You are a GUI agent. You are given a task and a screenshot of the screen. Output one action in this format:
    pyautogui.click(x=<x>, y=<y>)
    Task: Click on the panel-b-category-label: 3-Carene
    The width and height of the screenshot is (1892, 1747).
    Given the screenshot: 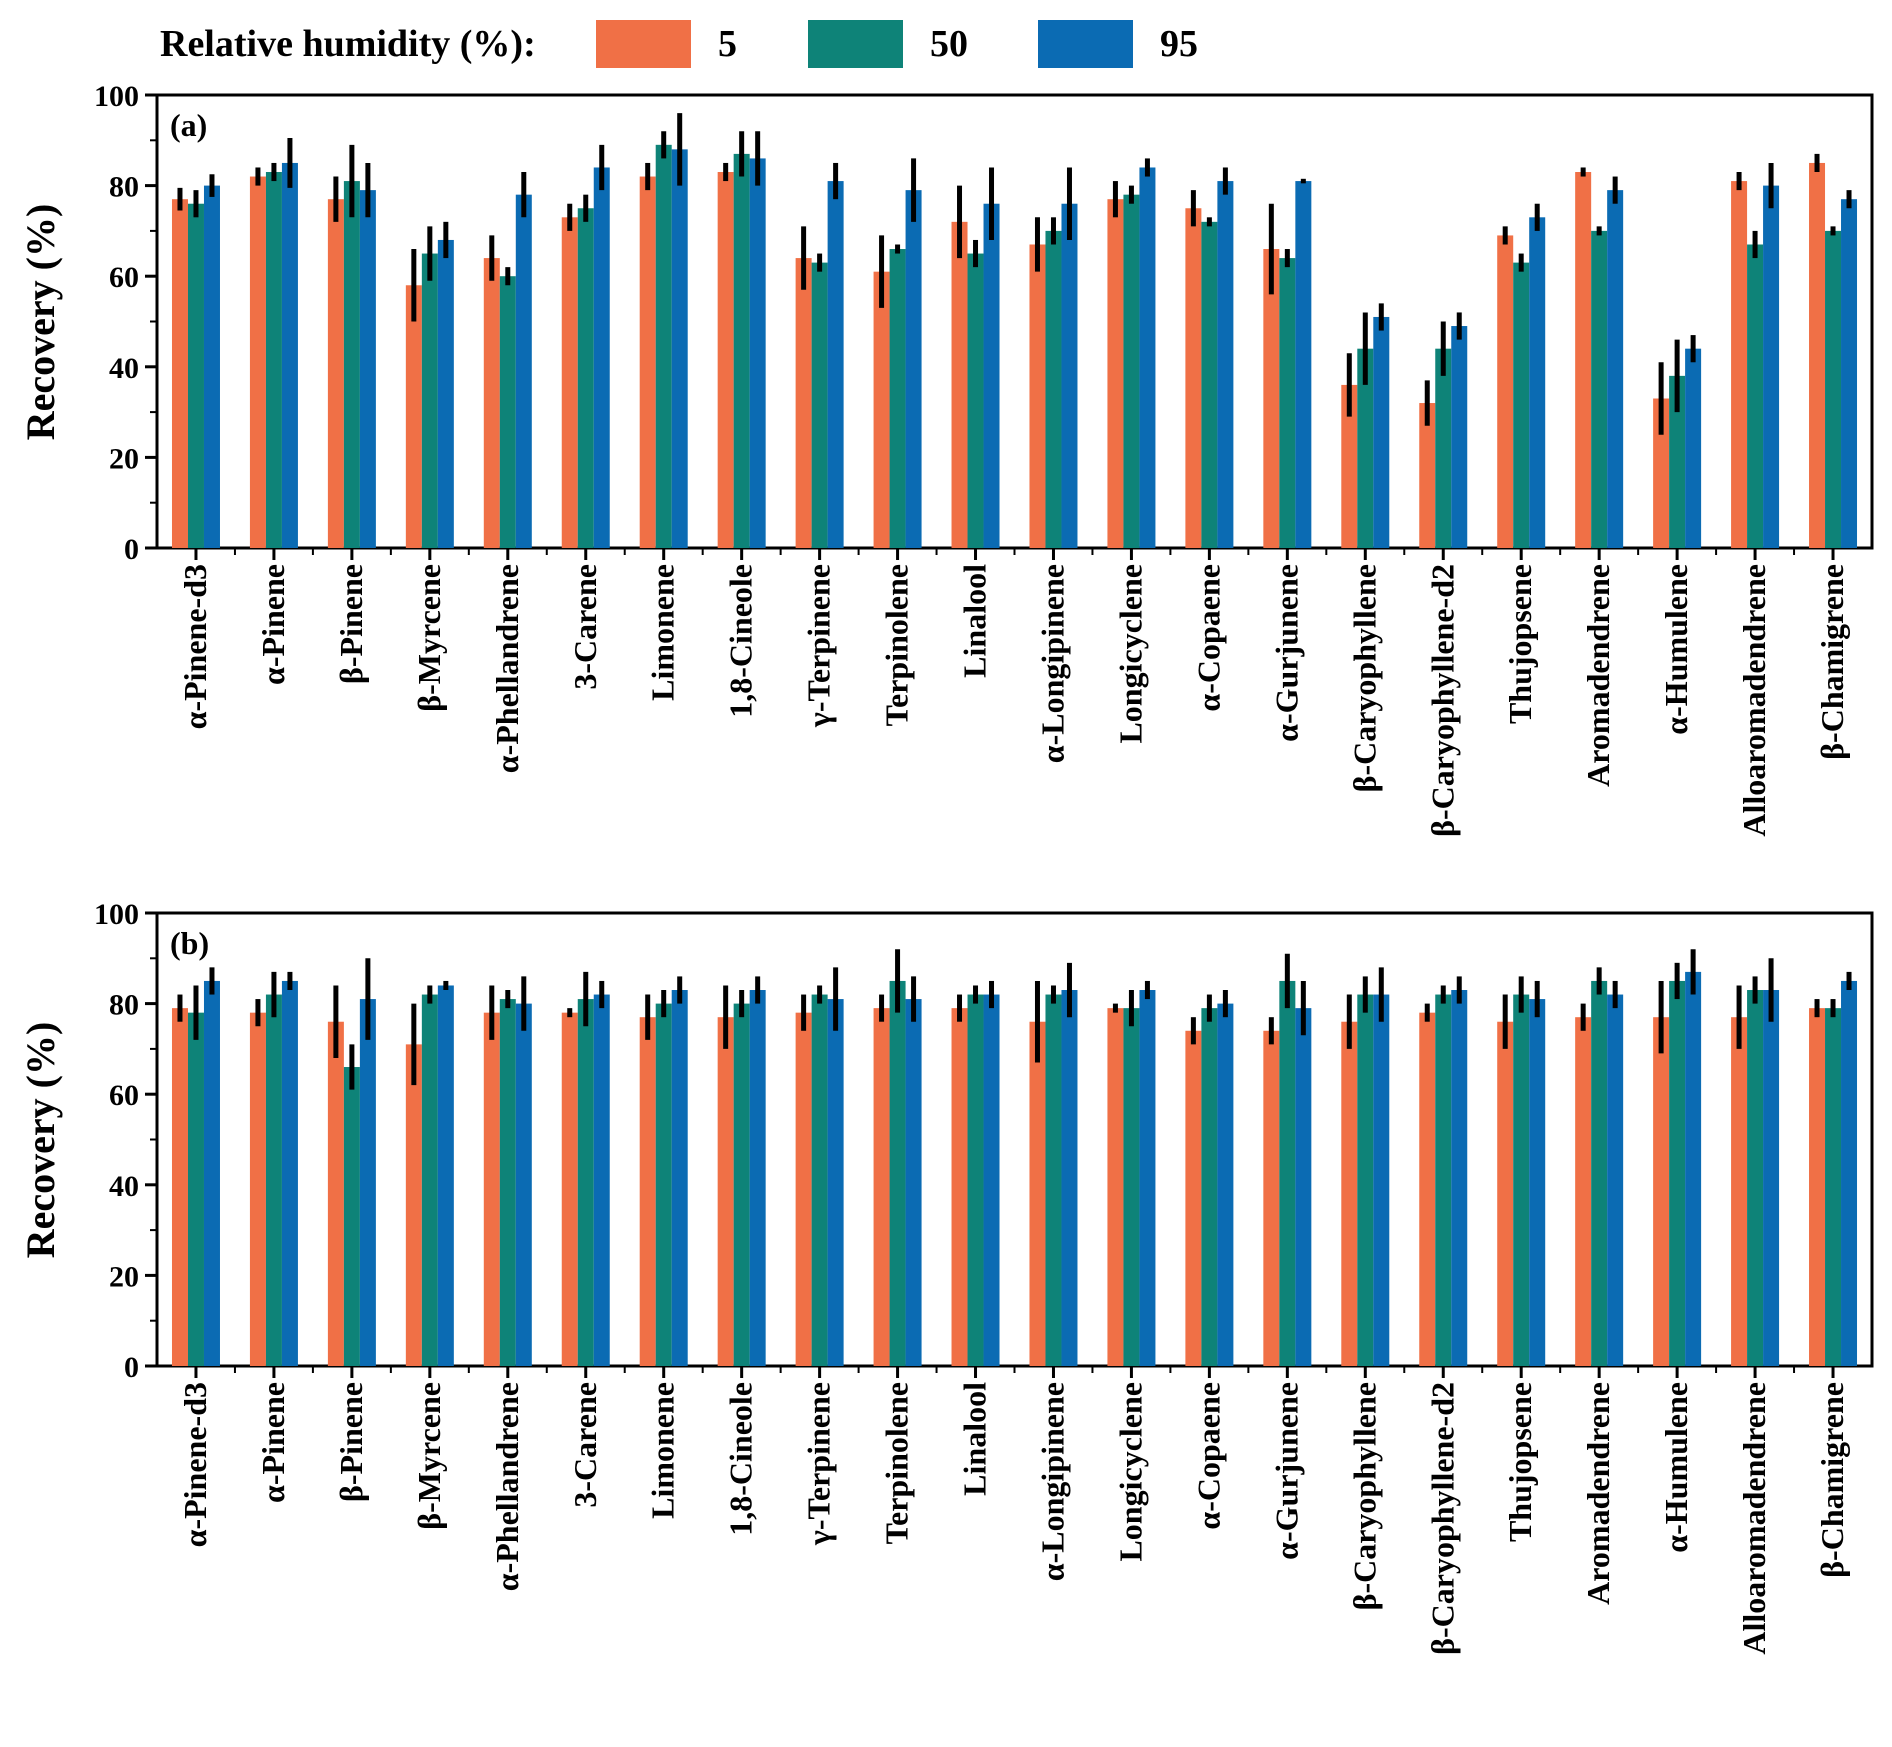 What is the action you would take?
    pyautogui.click(x=585, y=1445)
    